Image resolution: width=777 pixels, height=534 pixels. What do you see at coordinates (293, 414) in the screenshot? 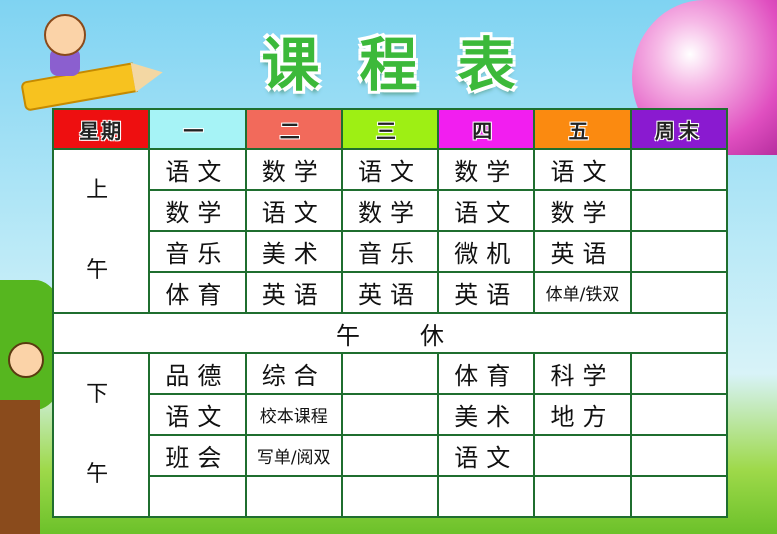
I see `subject-cell: 校本课程` at bounding box center [293, 414].